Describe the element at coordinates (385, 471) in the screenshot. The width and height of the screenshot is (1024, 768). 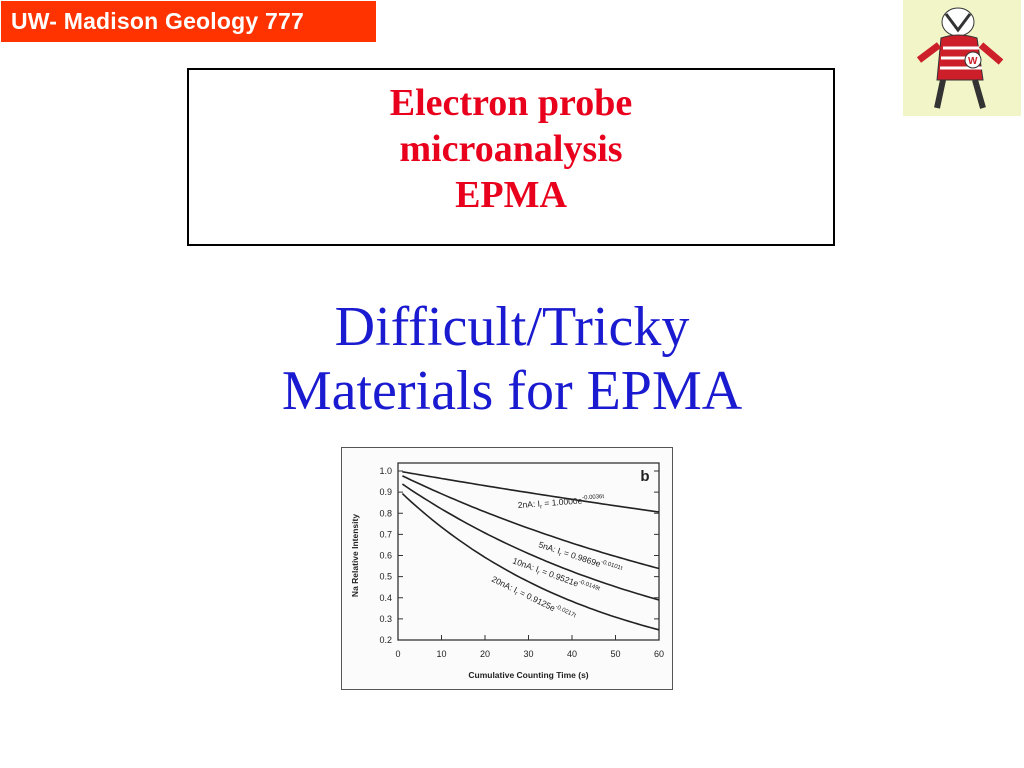
I see `y-tick-label: 1.0` at that location.